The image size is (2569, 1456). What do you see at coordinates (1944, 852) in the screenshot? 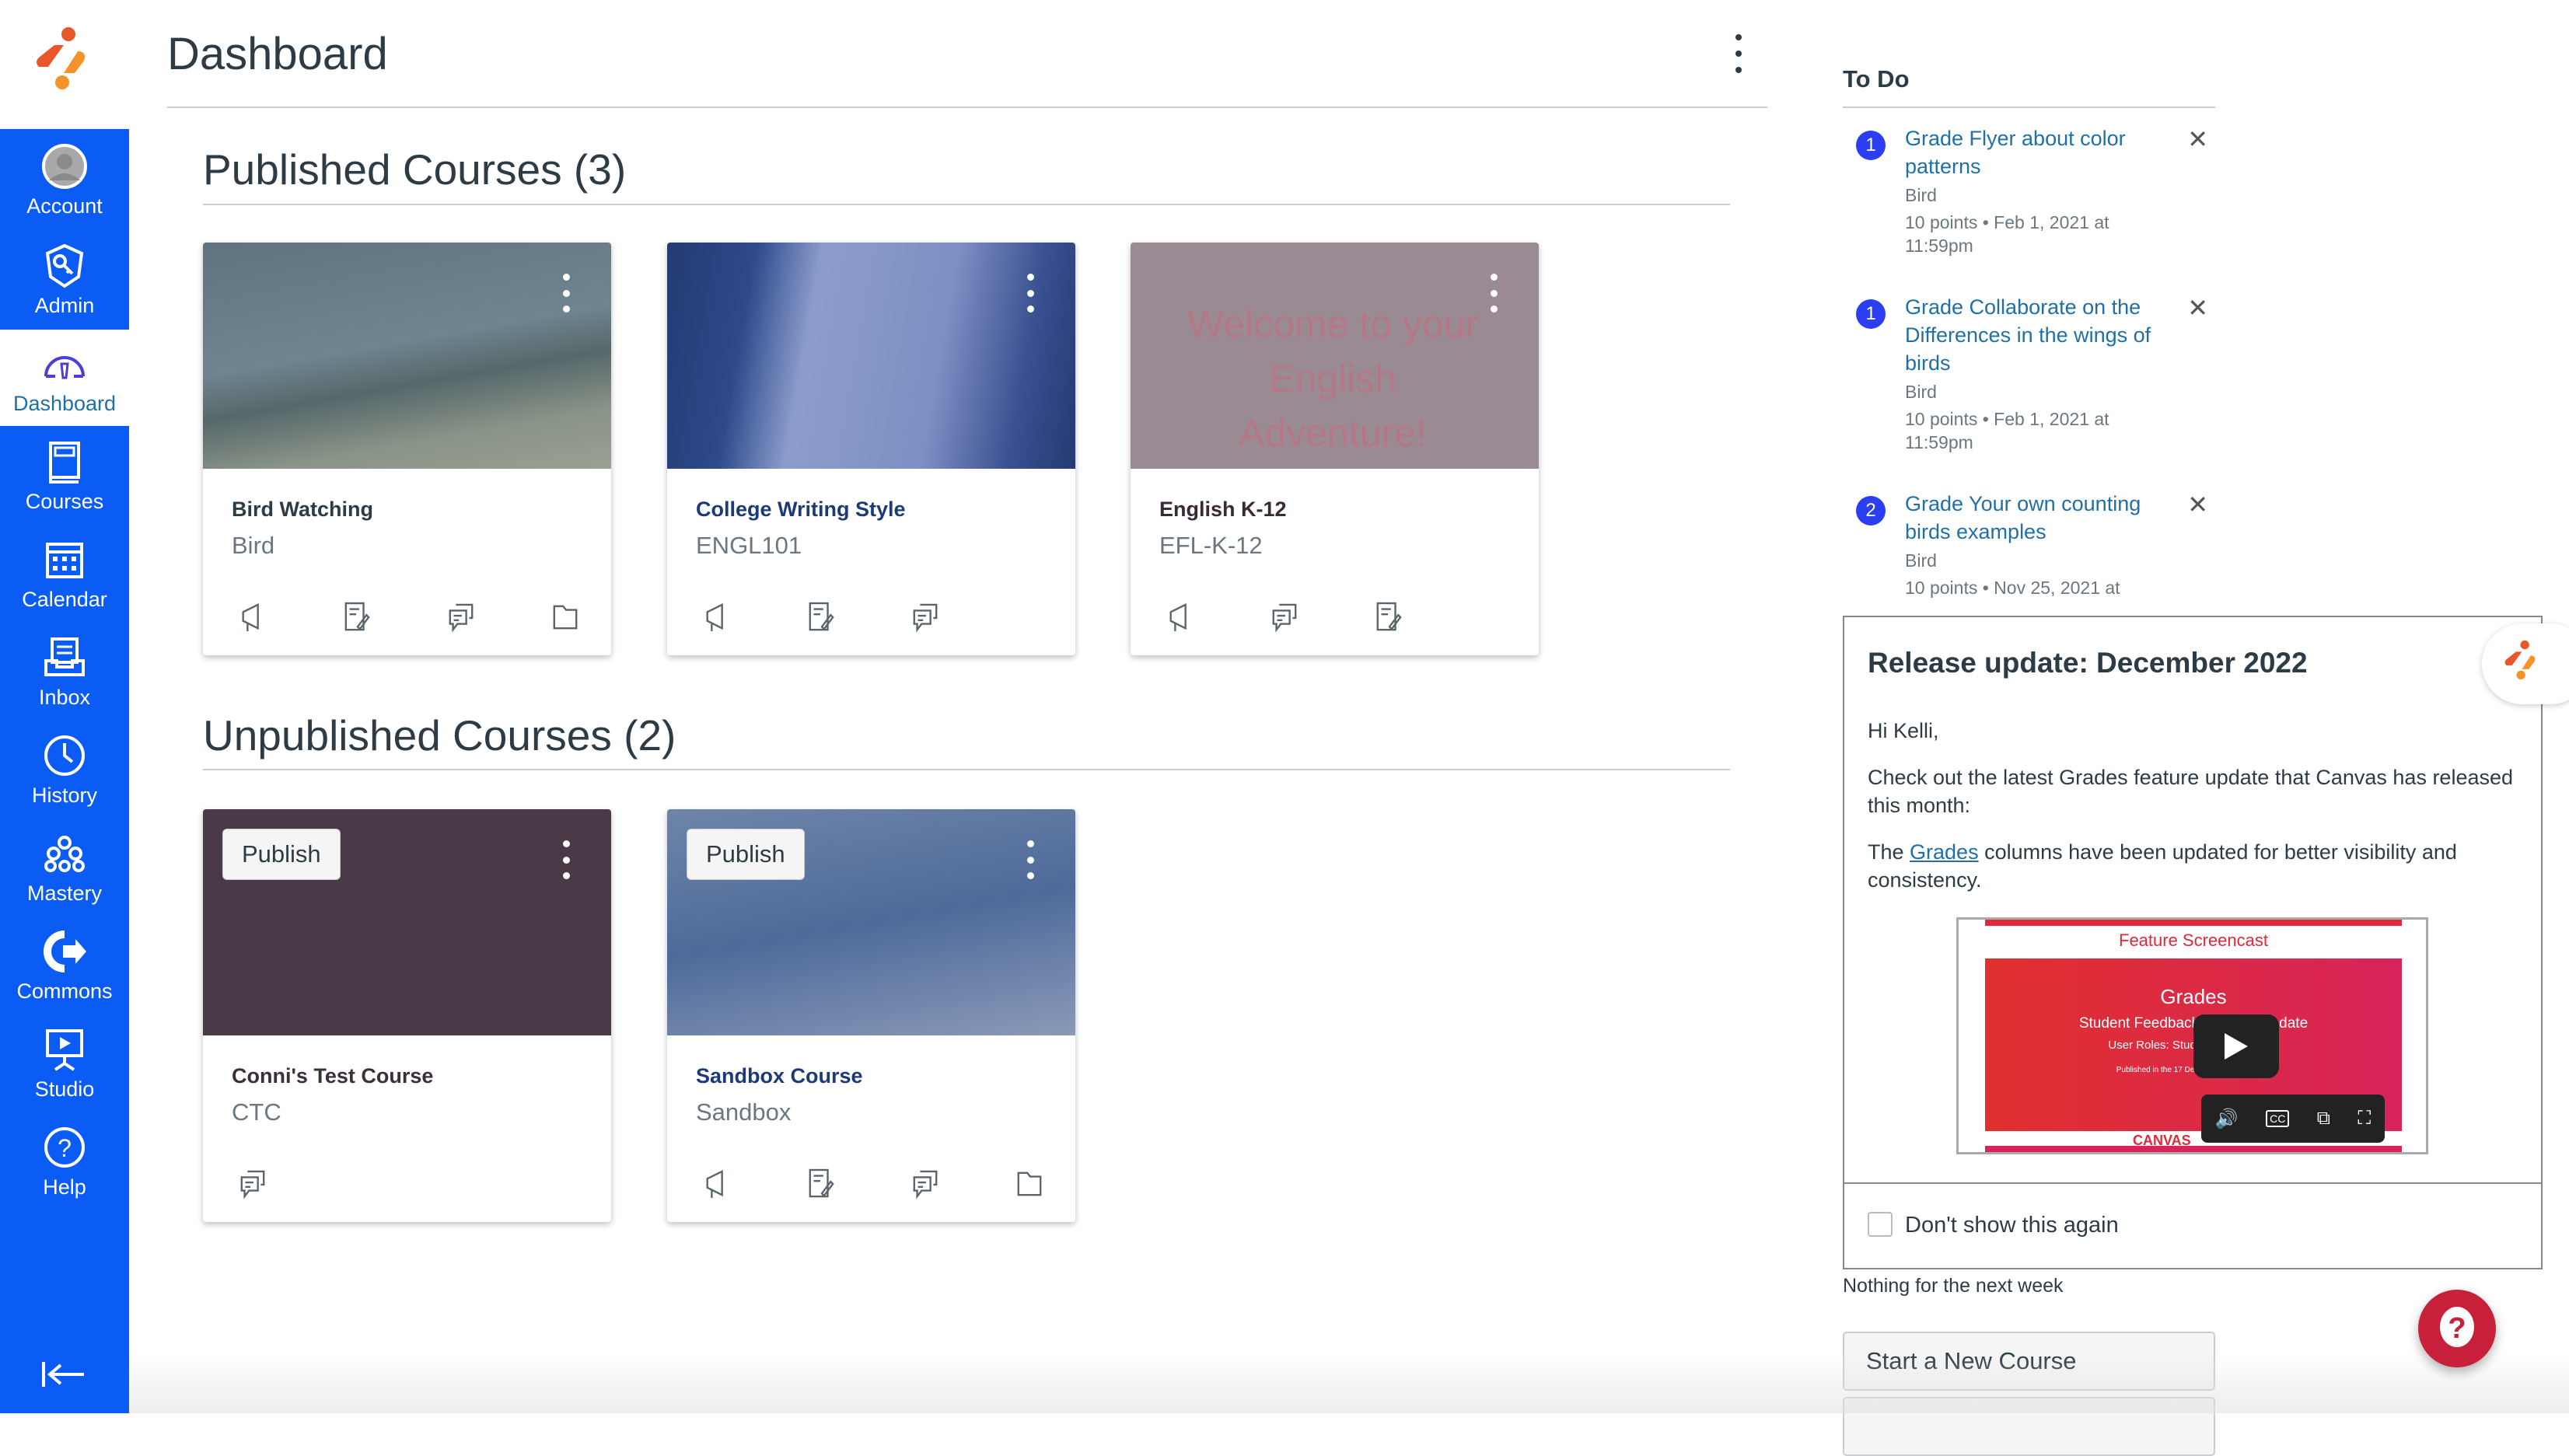
I see `grades-link: Grades` at bounding box center [1944, 852].